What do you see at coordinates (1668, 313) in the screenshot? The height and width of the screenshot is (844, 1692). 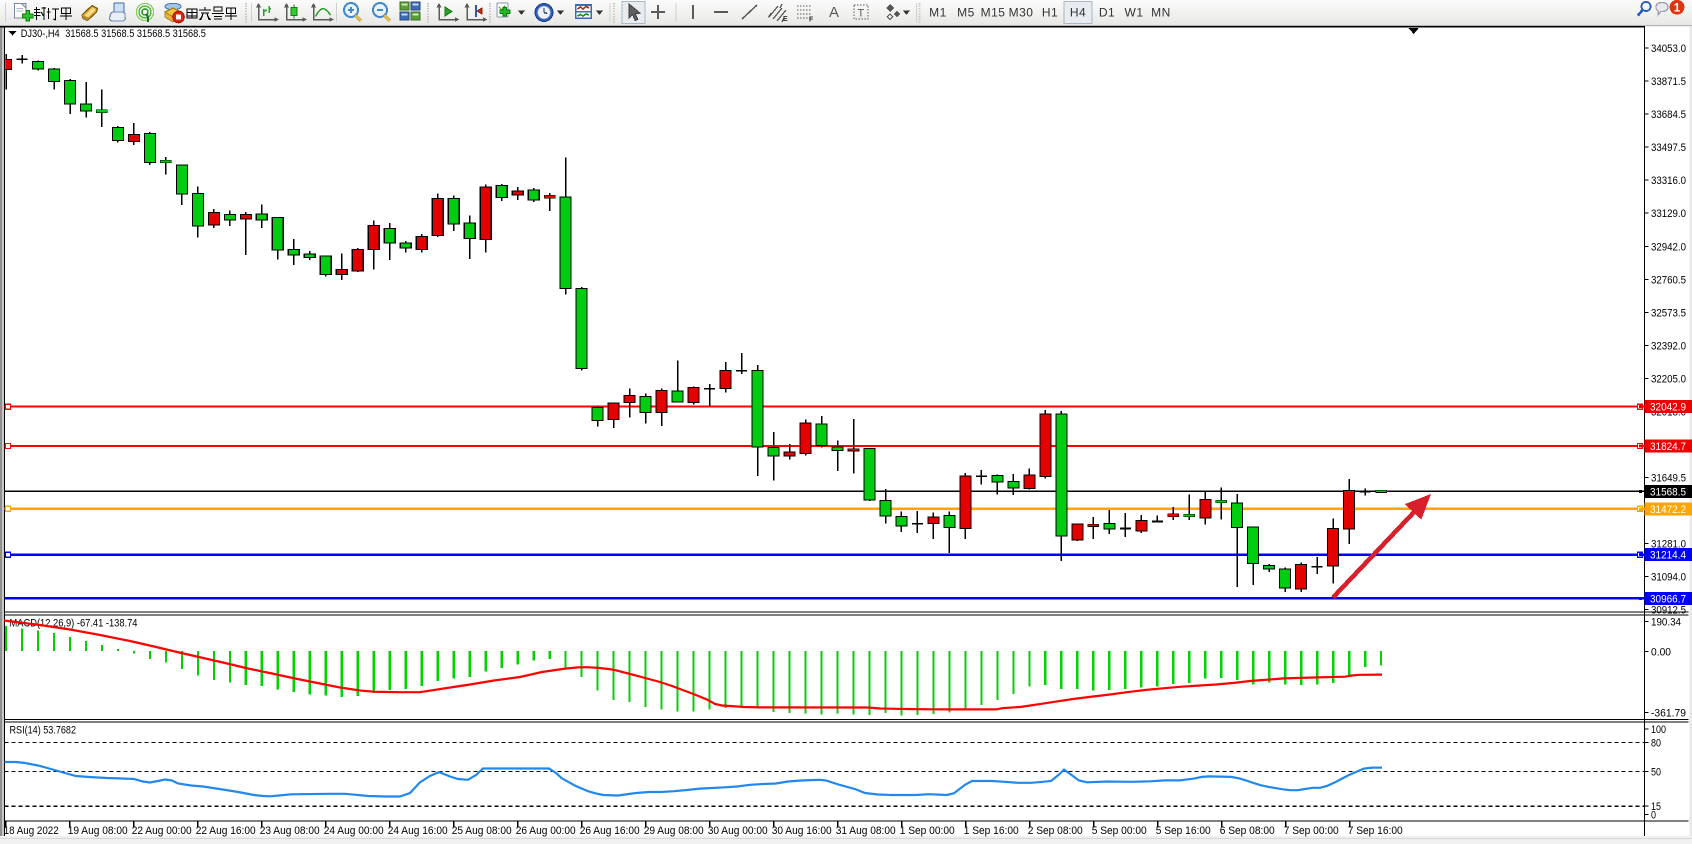 I see `svg-text: 32573.5` at bounding box center [1668, 313].